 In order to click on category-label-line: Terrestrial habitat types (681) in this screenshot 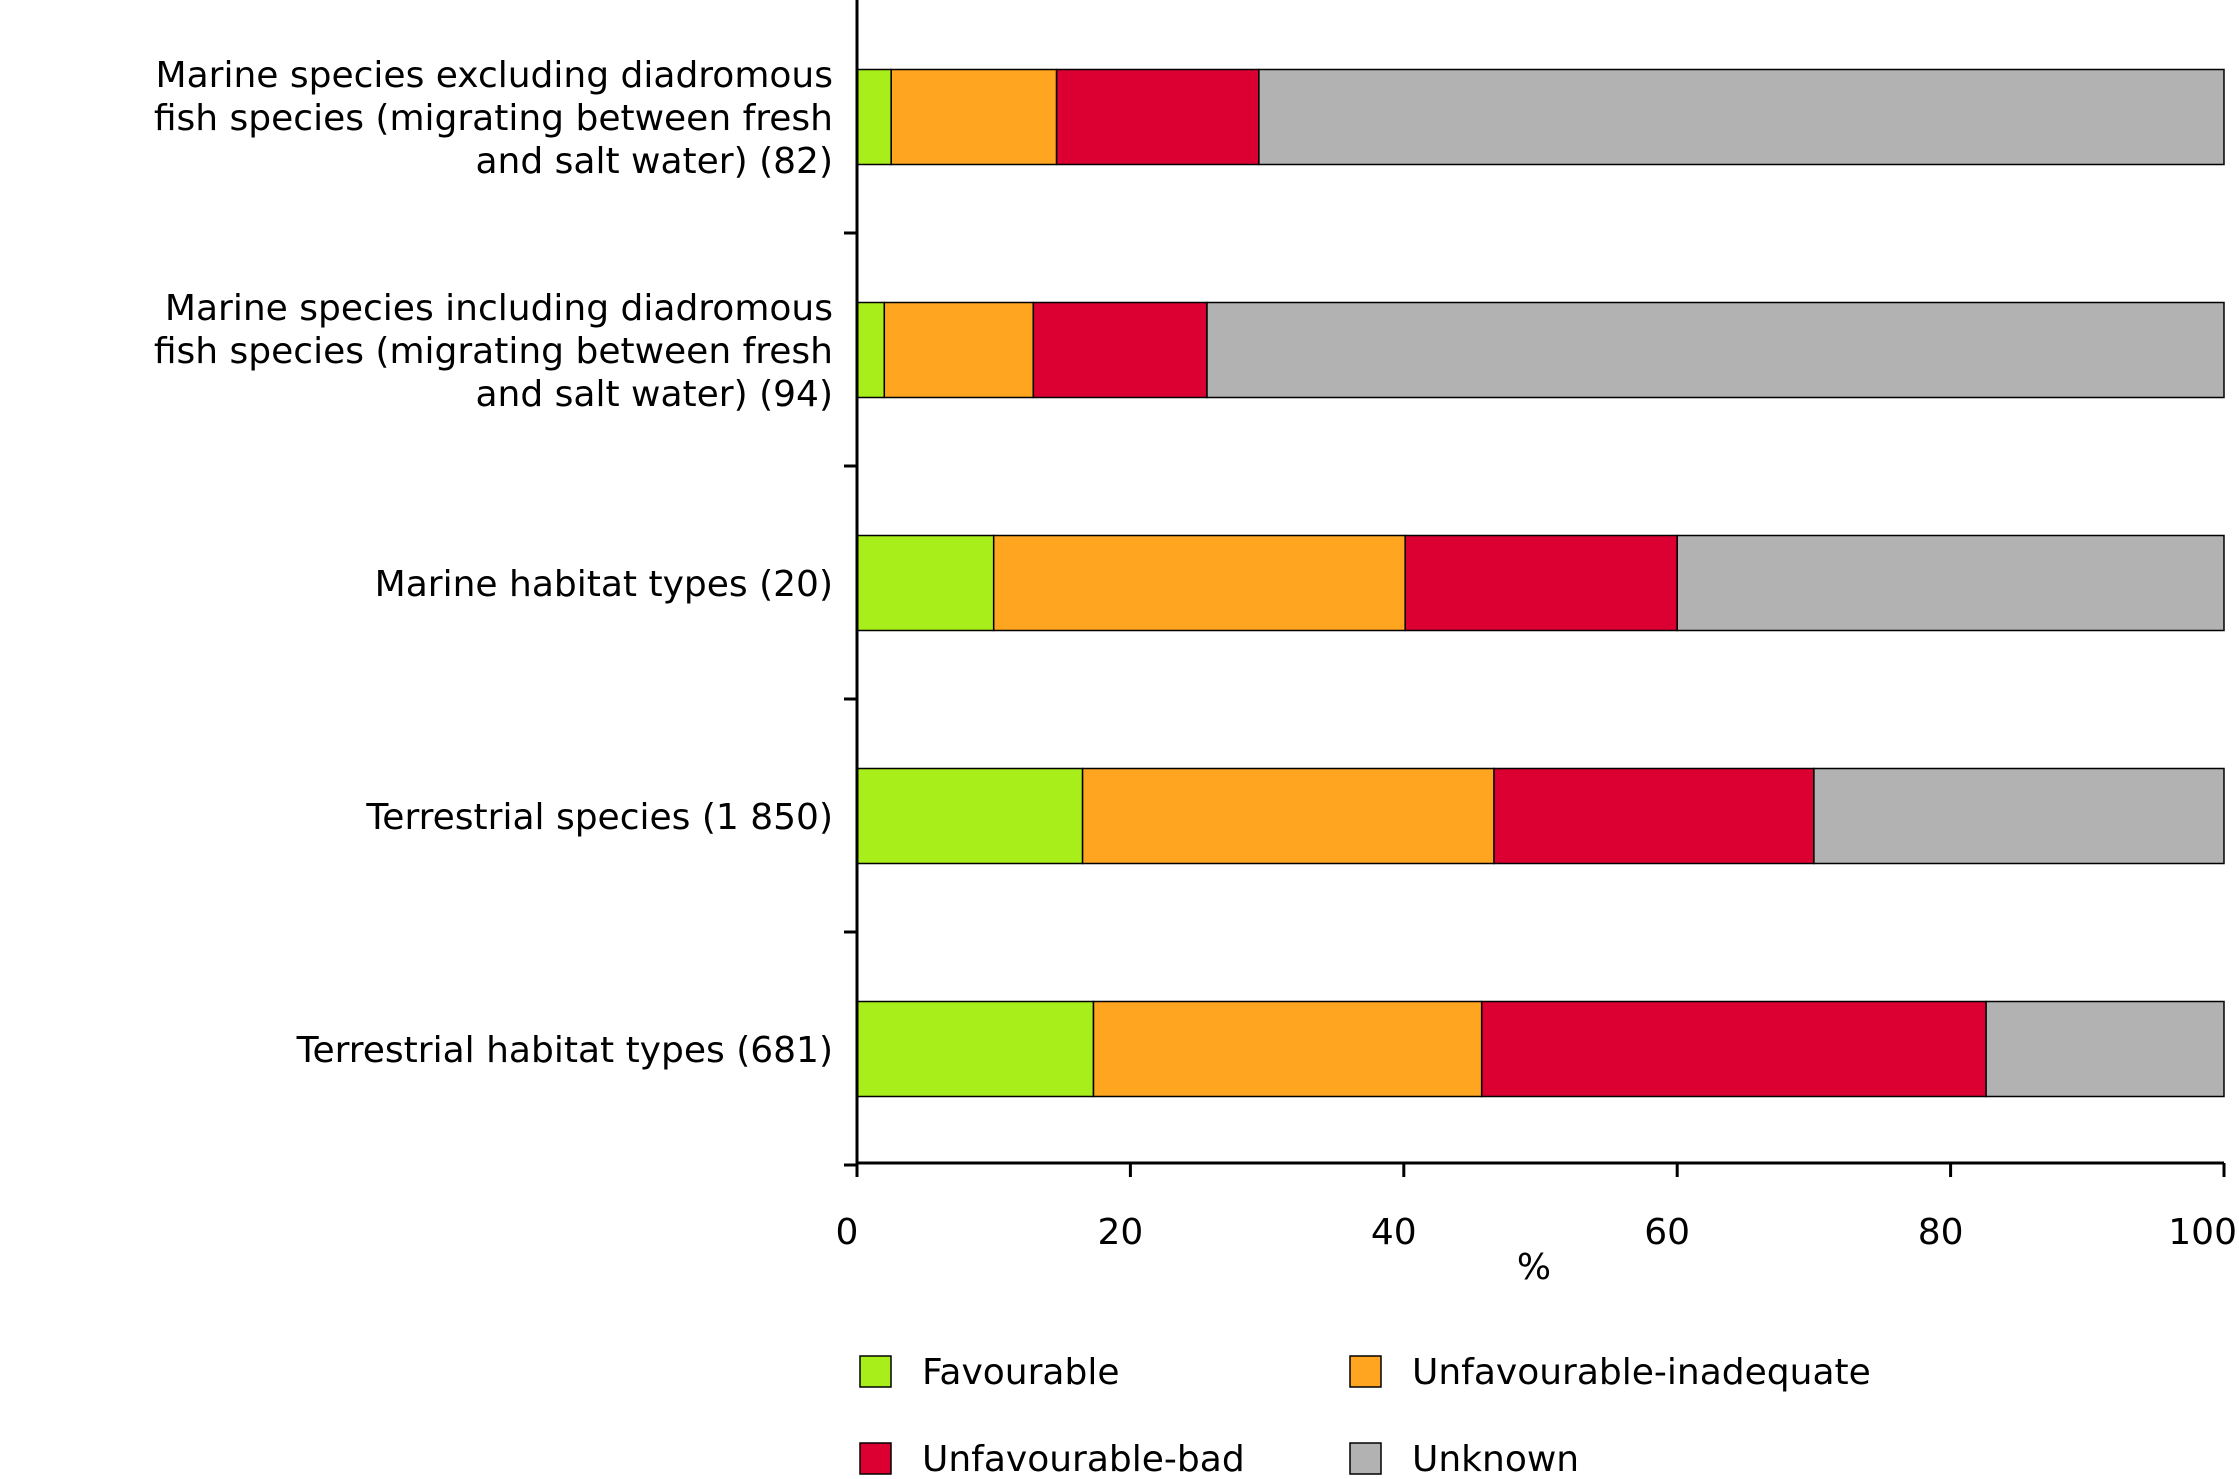, I will do `click(564, 1050)`.